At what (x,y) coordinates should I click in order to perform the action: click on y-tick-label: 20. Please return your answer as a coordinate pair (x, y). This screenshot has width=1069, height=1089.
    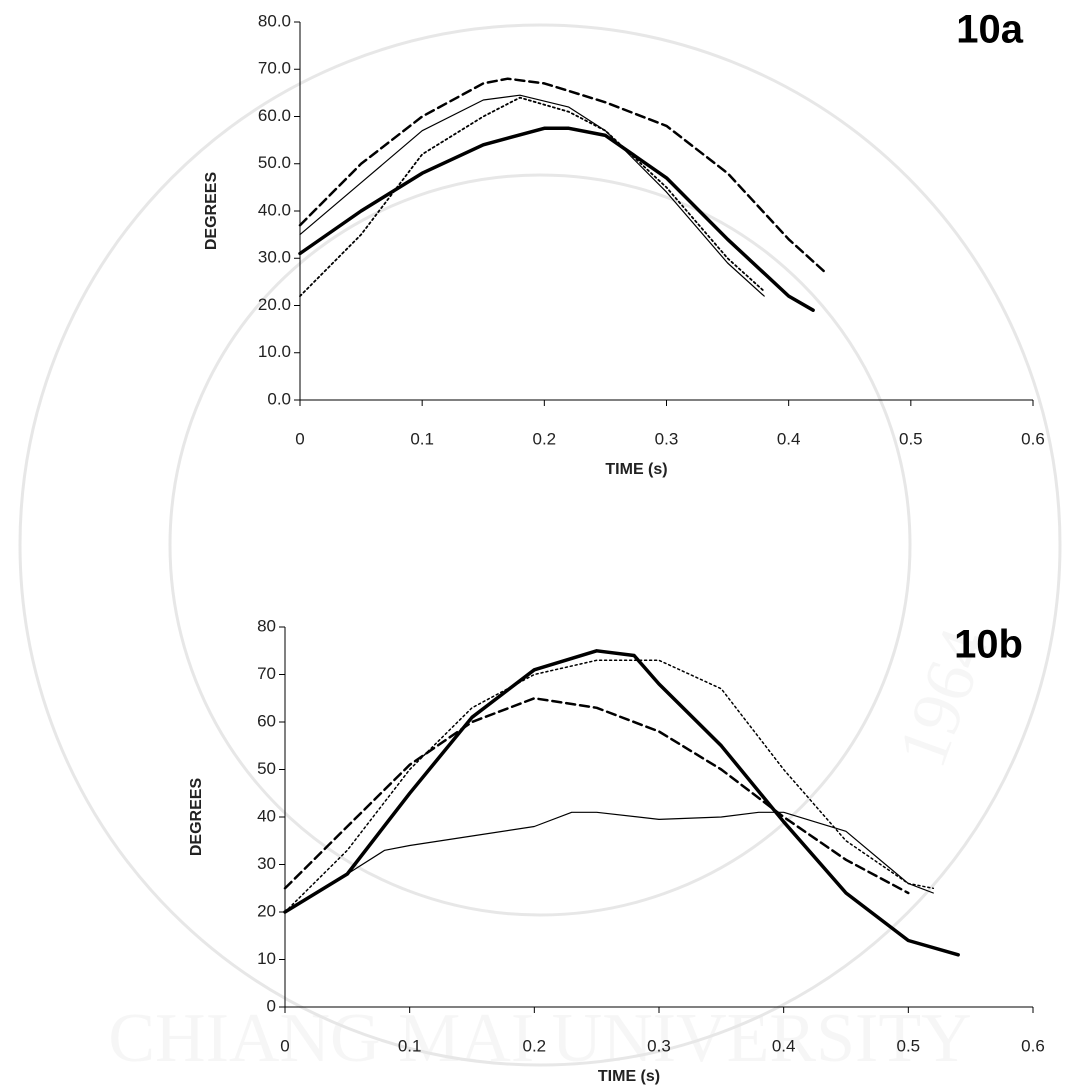
    Looking at the image, I should click on (266, 910).